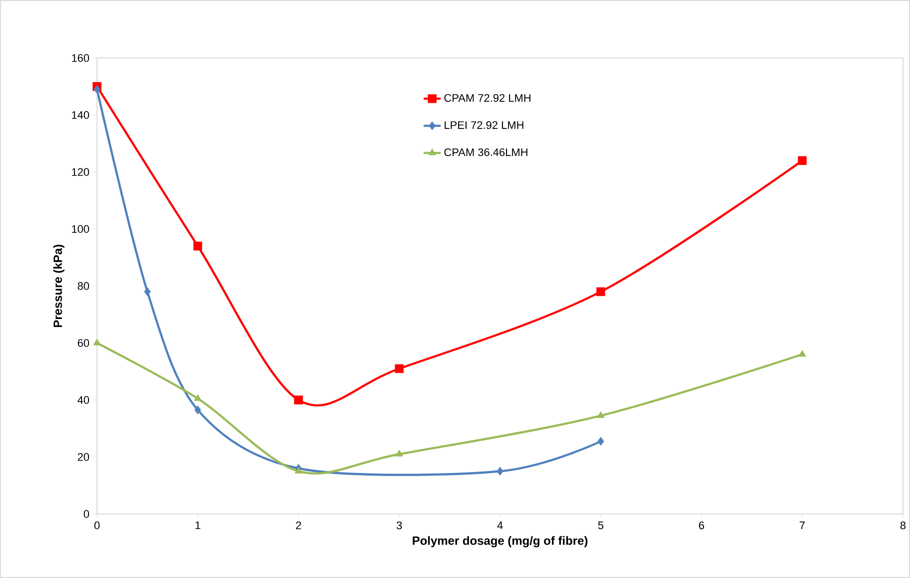 This screenshot has width=910, height=578. Describe the element at coordinates (486, 152) in the screenshot. I see `legend-label: CPAM 36.46LMH` at that location.